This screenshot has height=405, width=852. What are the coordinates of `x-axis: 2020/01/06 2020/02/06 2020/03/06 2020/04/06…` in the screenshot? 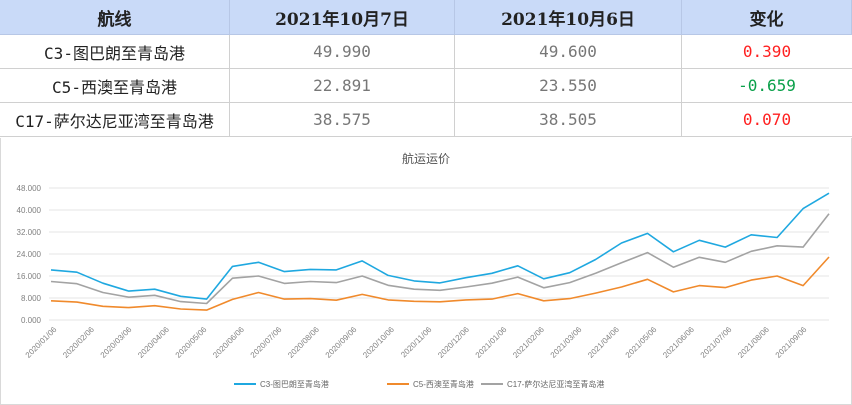 It's located at (416, 342).